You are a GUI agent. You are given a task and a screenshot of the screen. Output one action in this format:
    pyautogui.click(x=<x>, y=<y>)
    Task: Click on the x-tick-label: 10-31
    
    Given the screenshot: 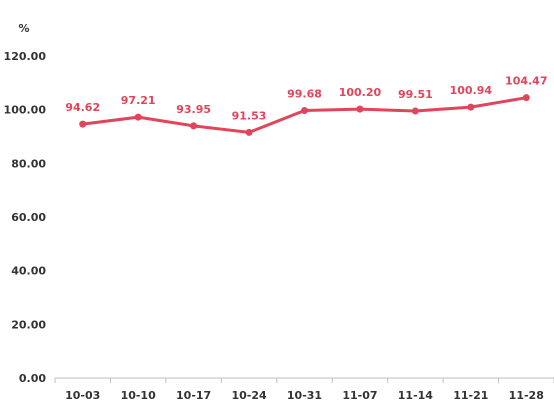 What is the action you would take?
    pyautogui.click(x=304, y=395)
    